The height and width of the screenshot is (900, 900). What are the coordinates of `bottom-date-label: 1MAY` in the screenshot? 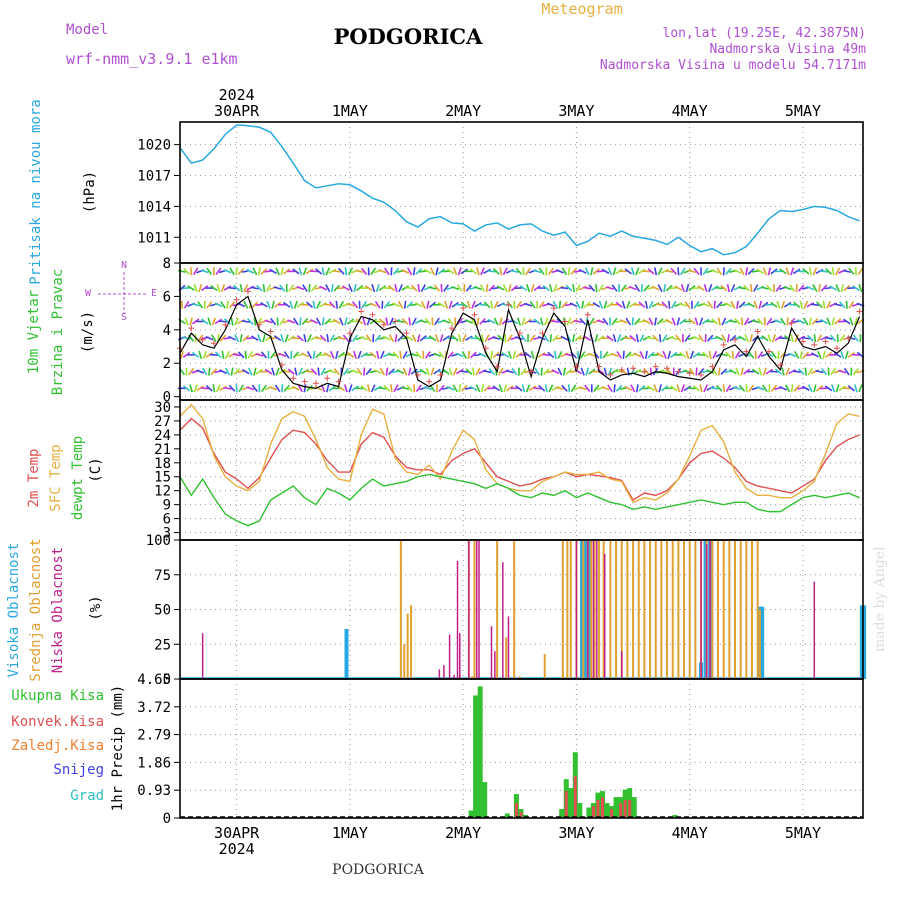 It's located at (350, 833).